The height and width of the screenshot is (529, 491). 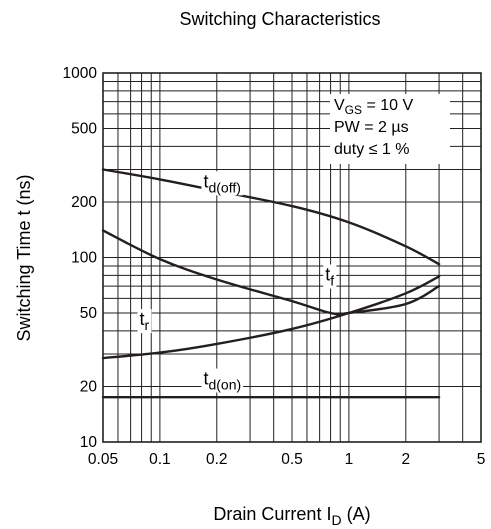 I want to click on x-tick-label: 2, so click(x=405, y=459).